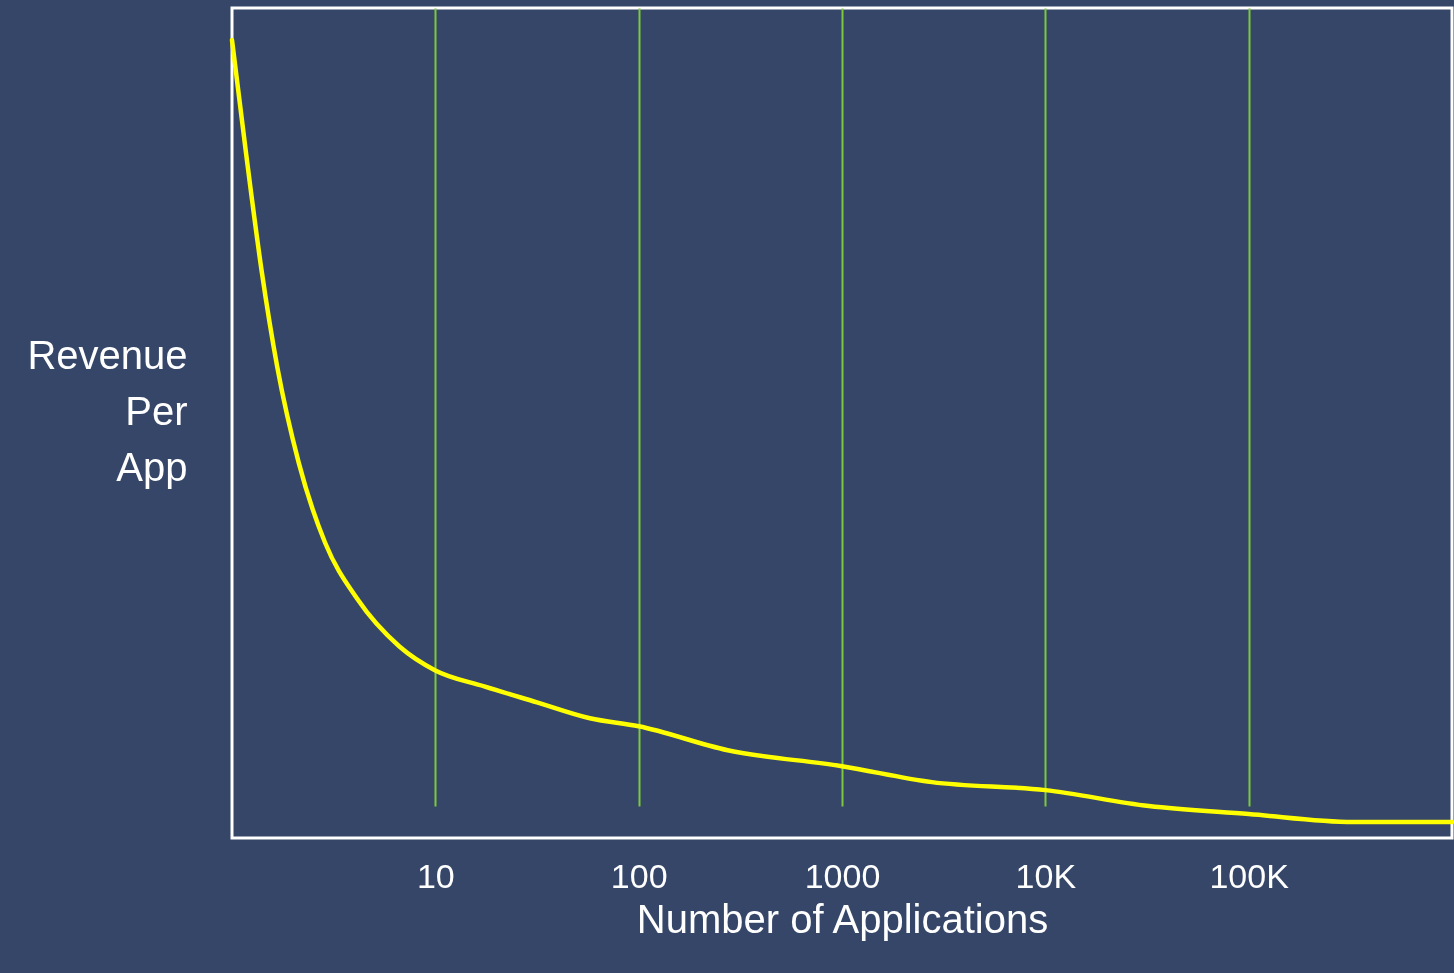 This screenshot has width=1454, height=973. I want to click on x-tick-label: 1000, so click(842, 875).